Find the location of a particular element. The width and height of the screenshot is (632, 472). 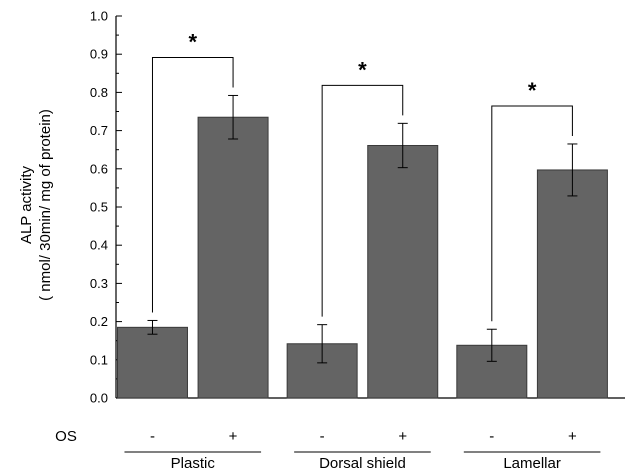

y-tick-label: 1.0 is located at coordinates (99, 16).